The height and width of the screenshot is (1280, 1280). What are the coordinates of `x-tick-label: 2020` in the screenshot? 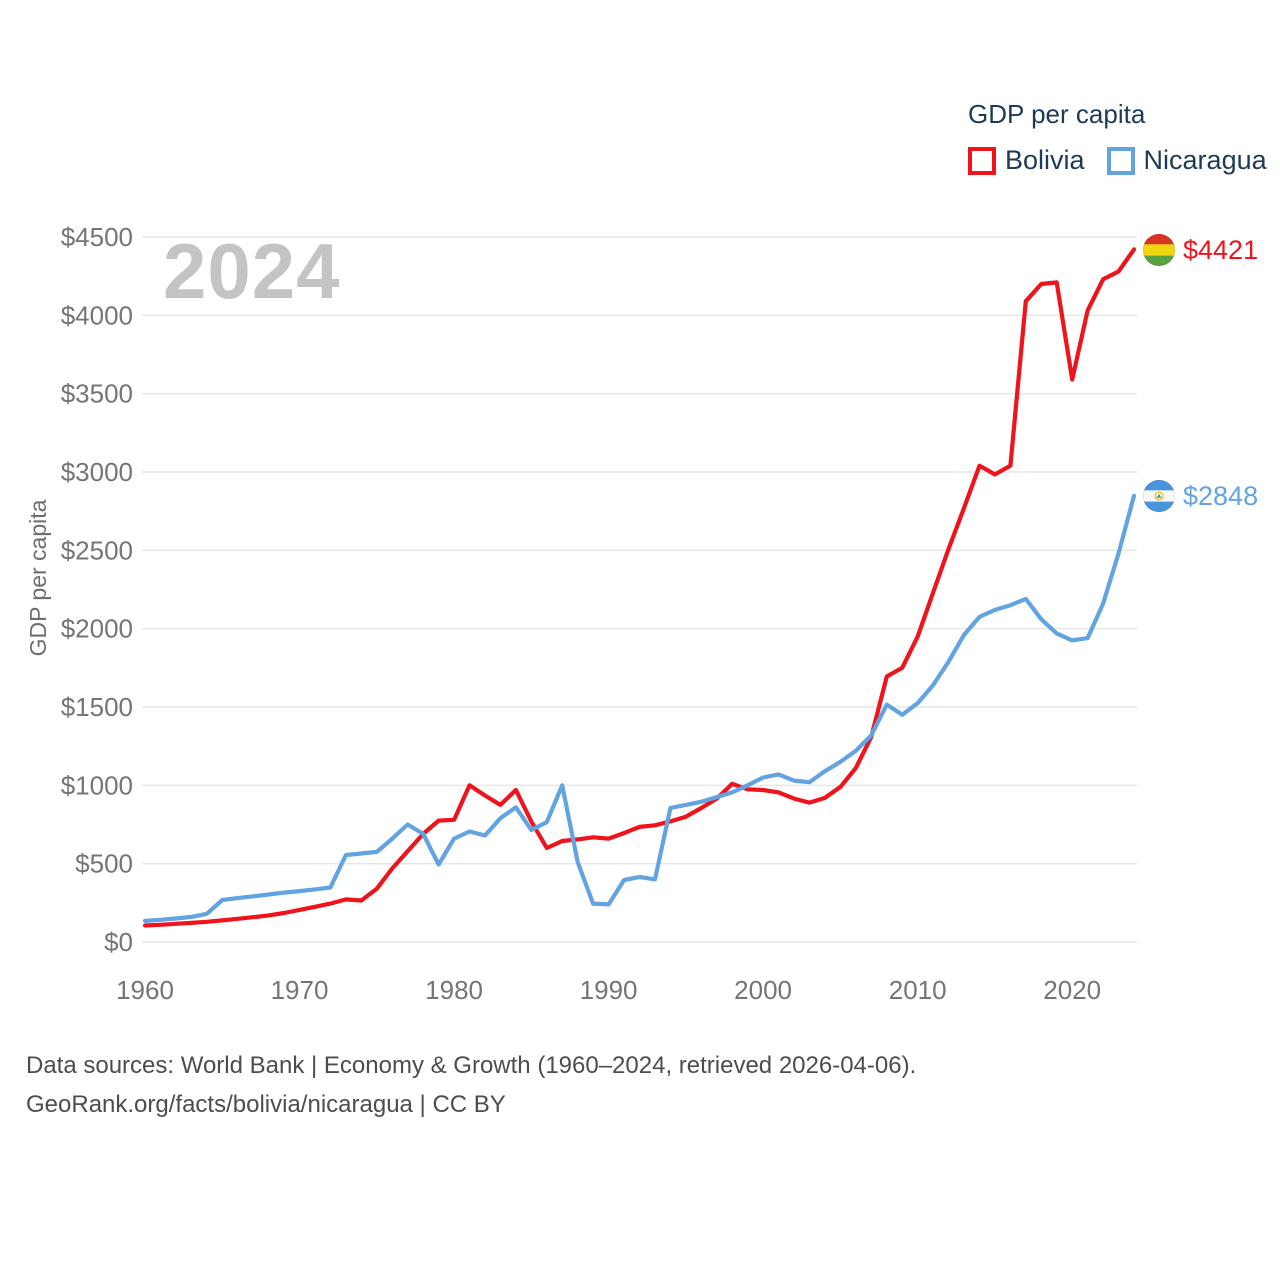 It's located at (1072, 990).